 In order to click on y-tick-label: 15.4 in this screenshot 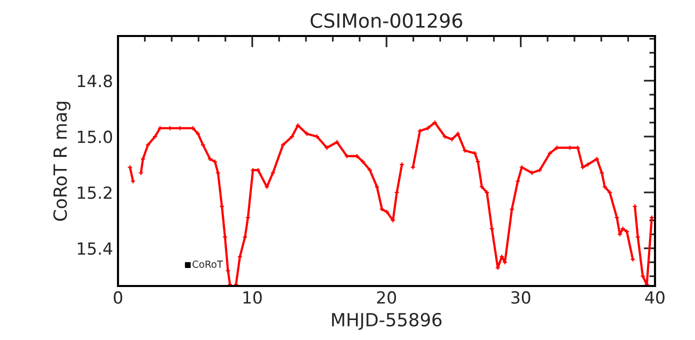, I will do `click(95, 248)`.